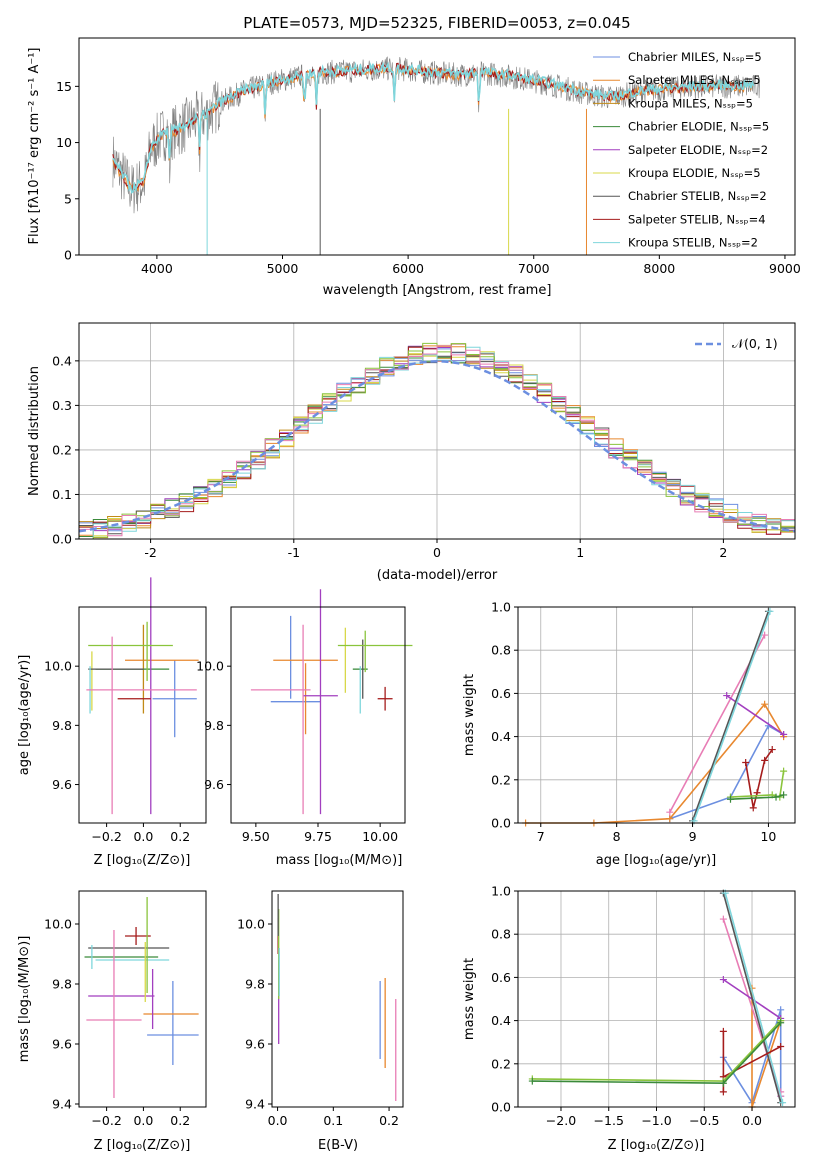 The image size is (819, 1170). I want to click on age-z-xlabel: Z [log₁₀(Z/Z⊙)], so click(142, 860).